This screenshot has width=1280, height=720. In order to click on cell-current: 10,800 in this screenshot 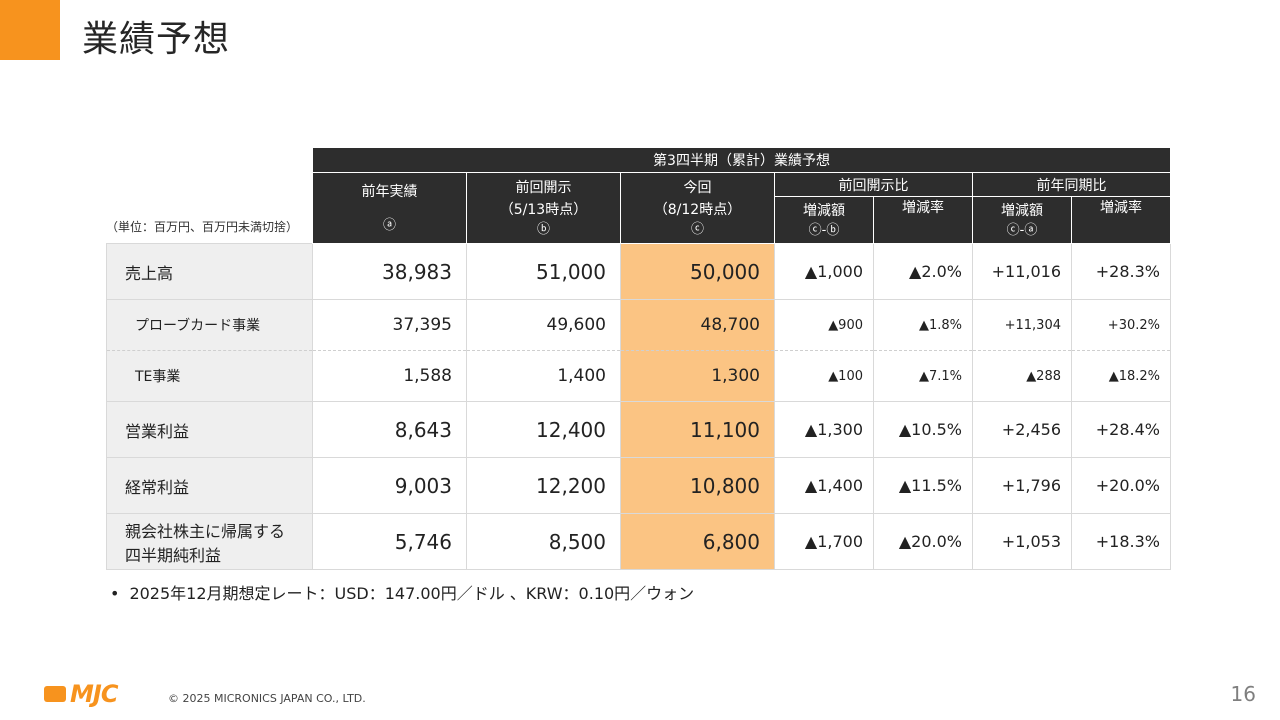, I will do `click(697, 485)`.